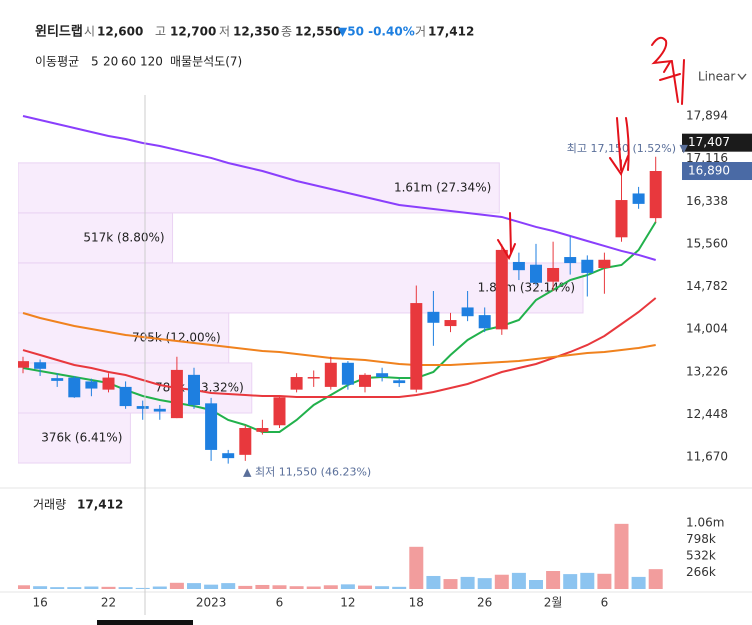 The image size is (752, 625). What do you see at coordinates (89, 32) in the screenshot?
I see `quote-label: 시` at bounding box center [89, 32].